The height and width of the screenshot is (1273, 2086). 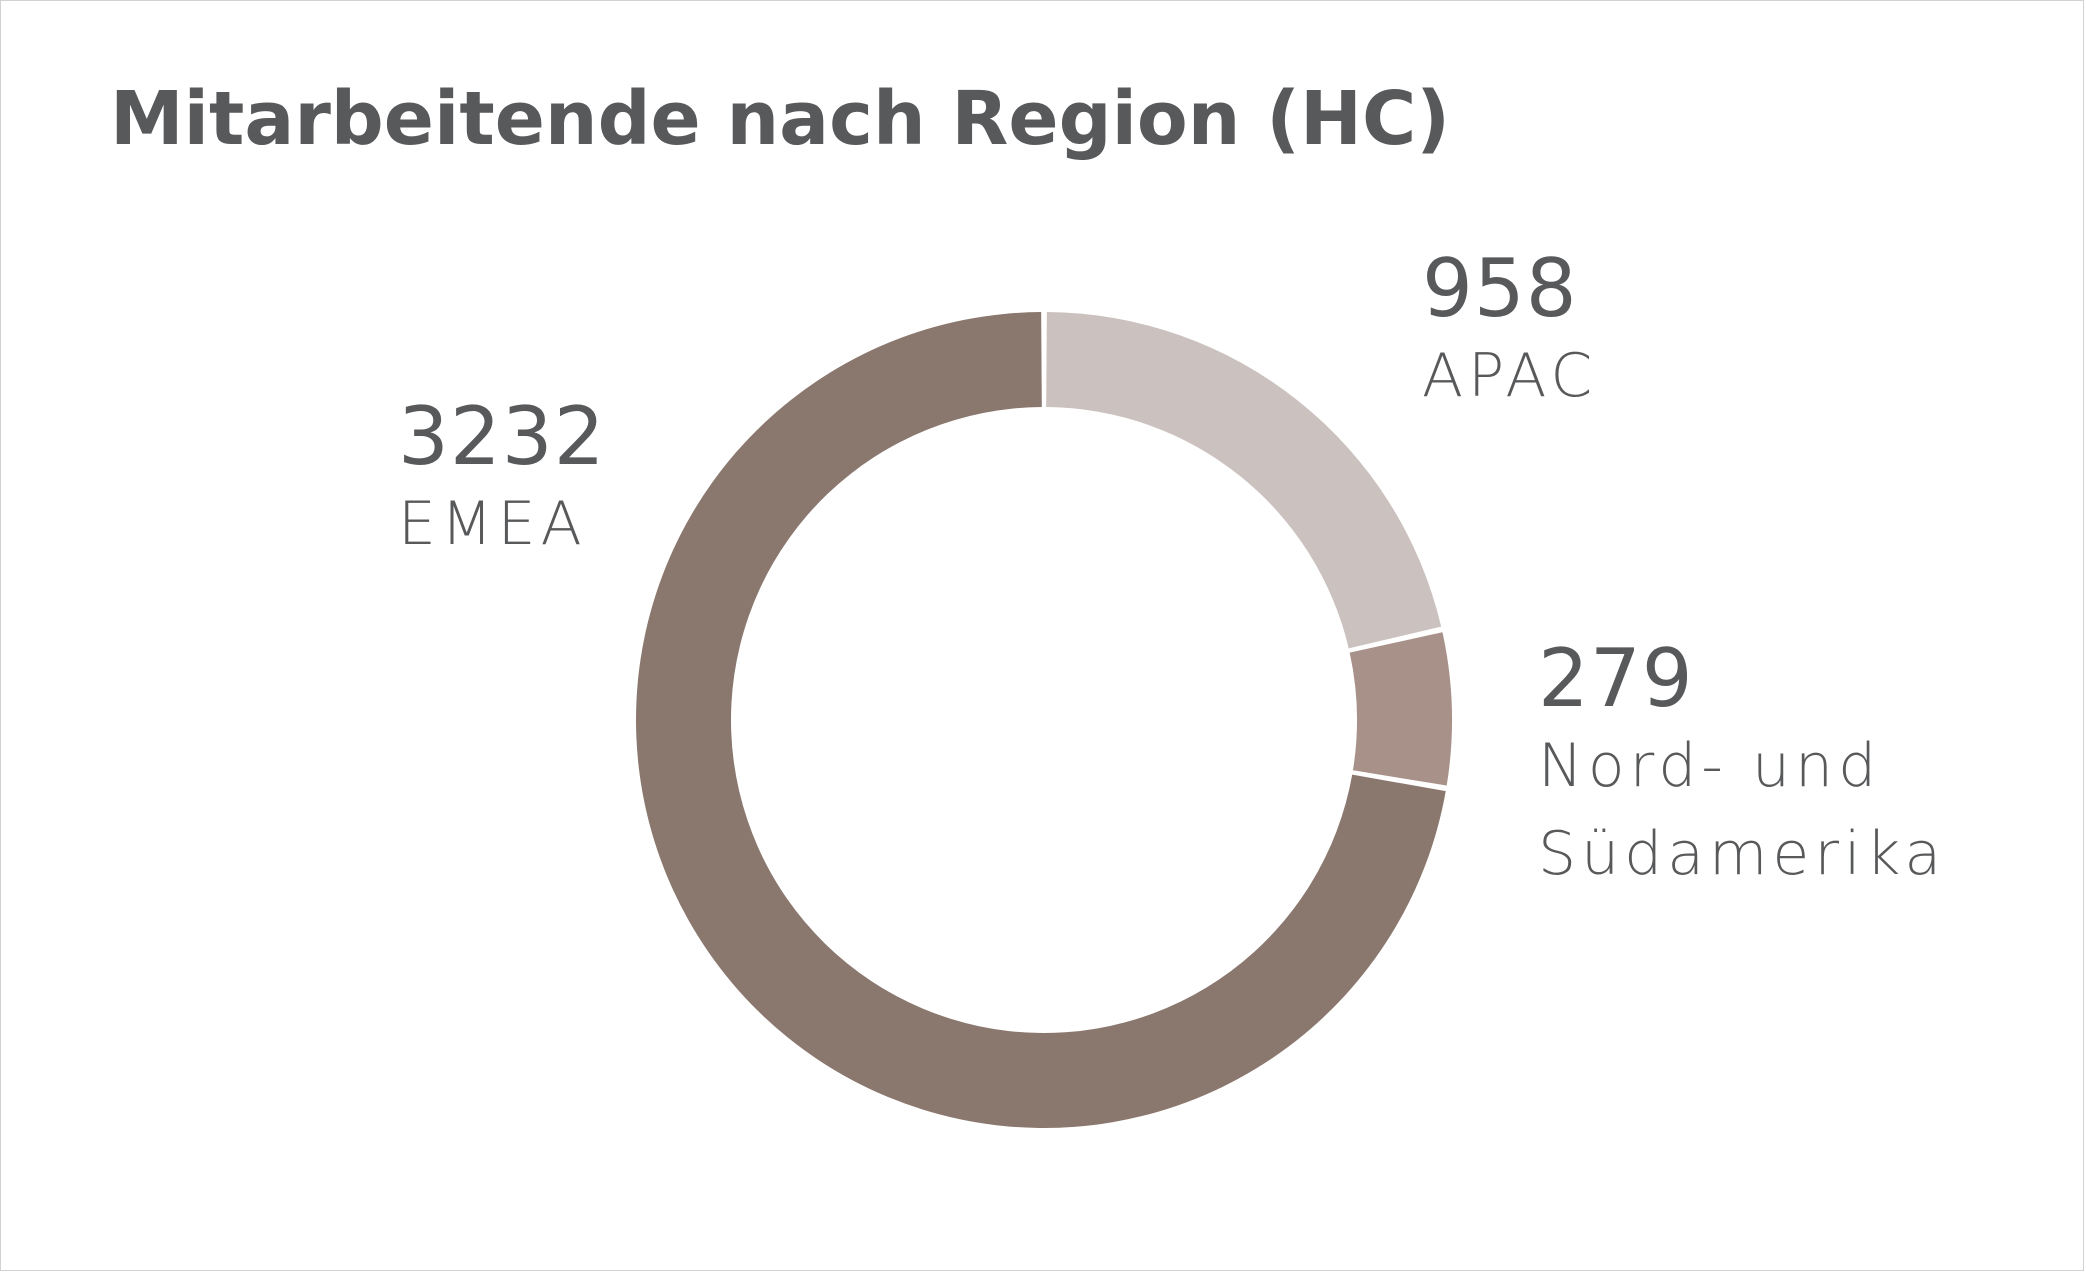 I want to click on slice-americas, so click(x=1401, y=709).